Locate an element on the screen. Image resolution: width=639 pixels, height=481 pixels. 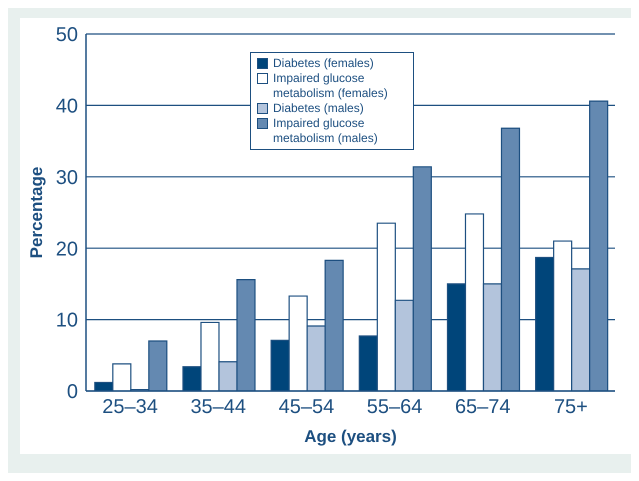
x-tick-label: 55–64 is located at coordinates (394, 407).